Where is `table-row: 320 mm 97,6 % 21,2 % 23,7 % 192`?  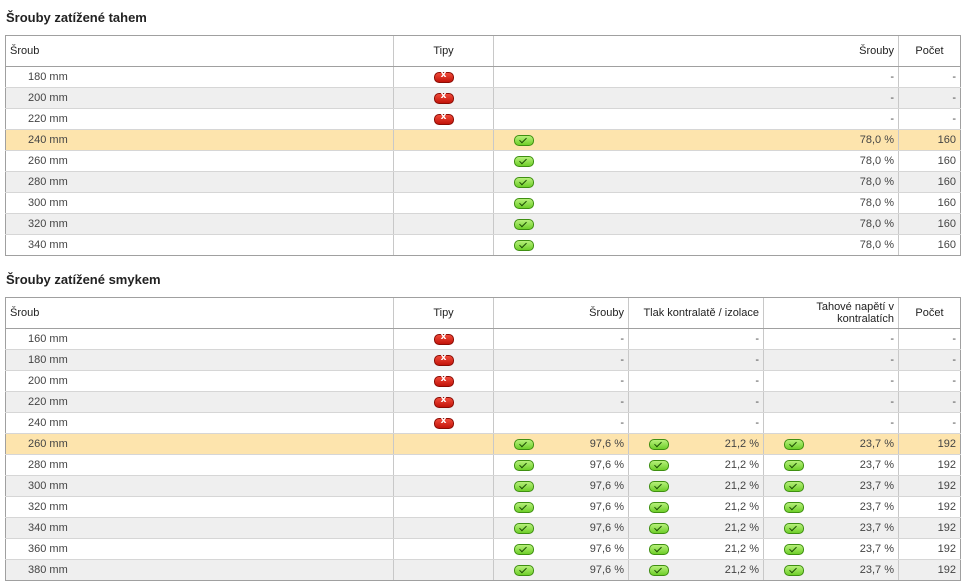
table-row: 320 mm 97,6 % 21,2 % 23,7 % 192 is located at coordinates (483, 507).